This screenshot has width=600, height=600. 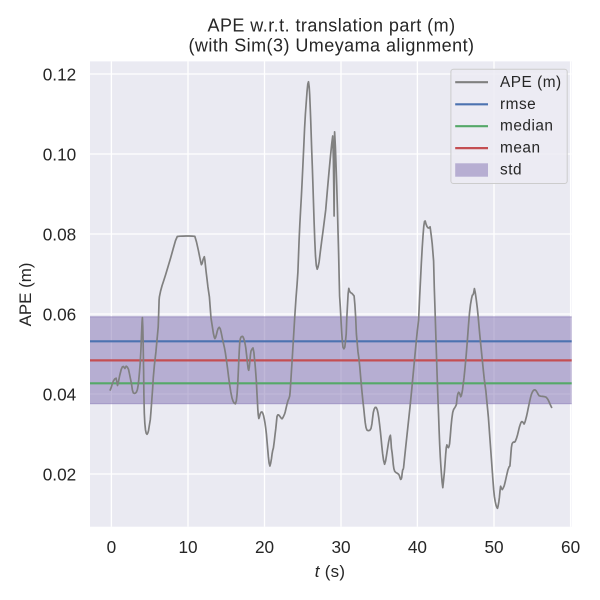 What do you see at coordinates (340, 547) in the screenshot?
I see `svg-text: 30` at bounding box center [340, 547].